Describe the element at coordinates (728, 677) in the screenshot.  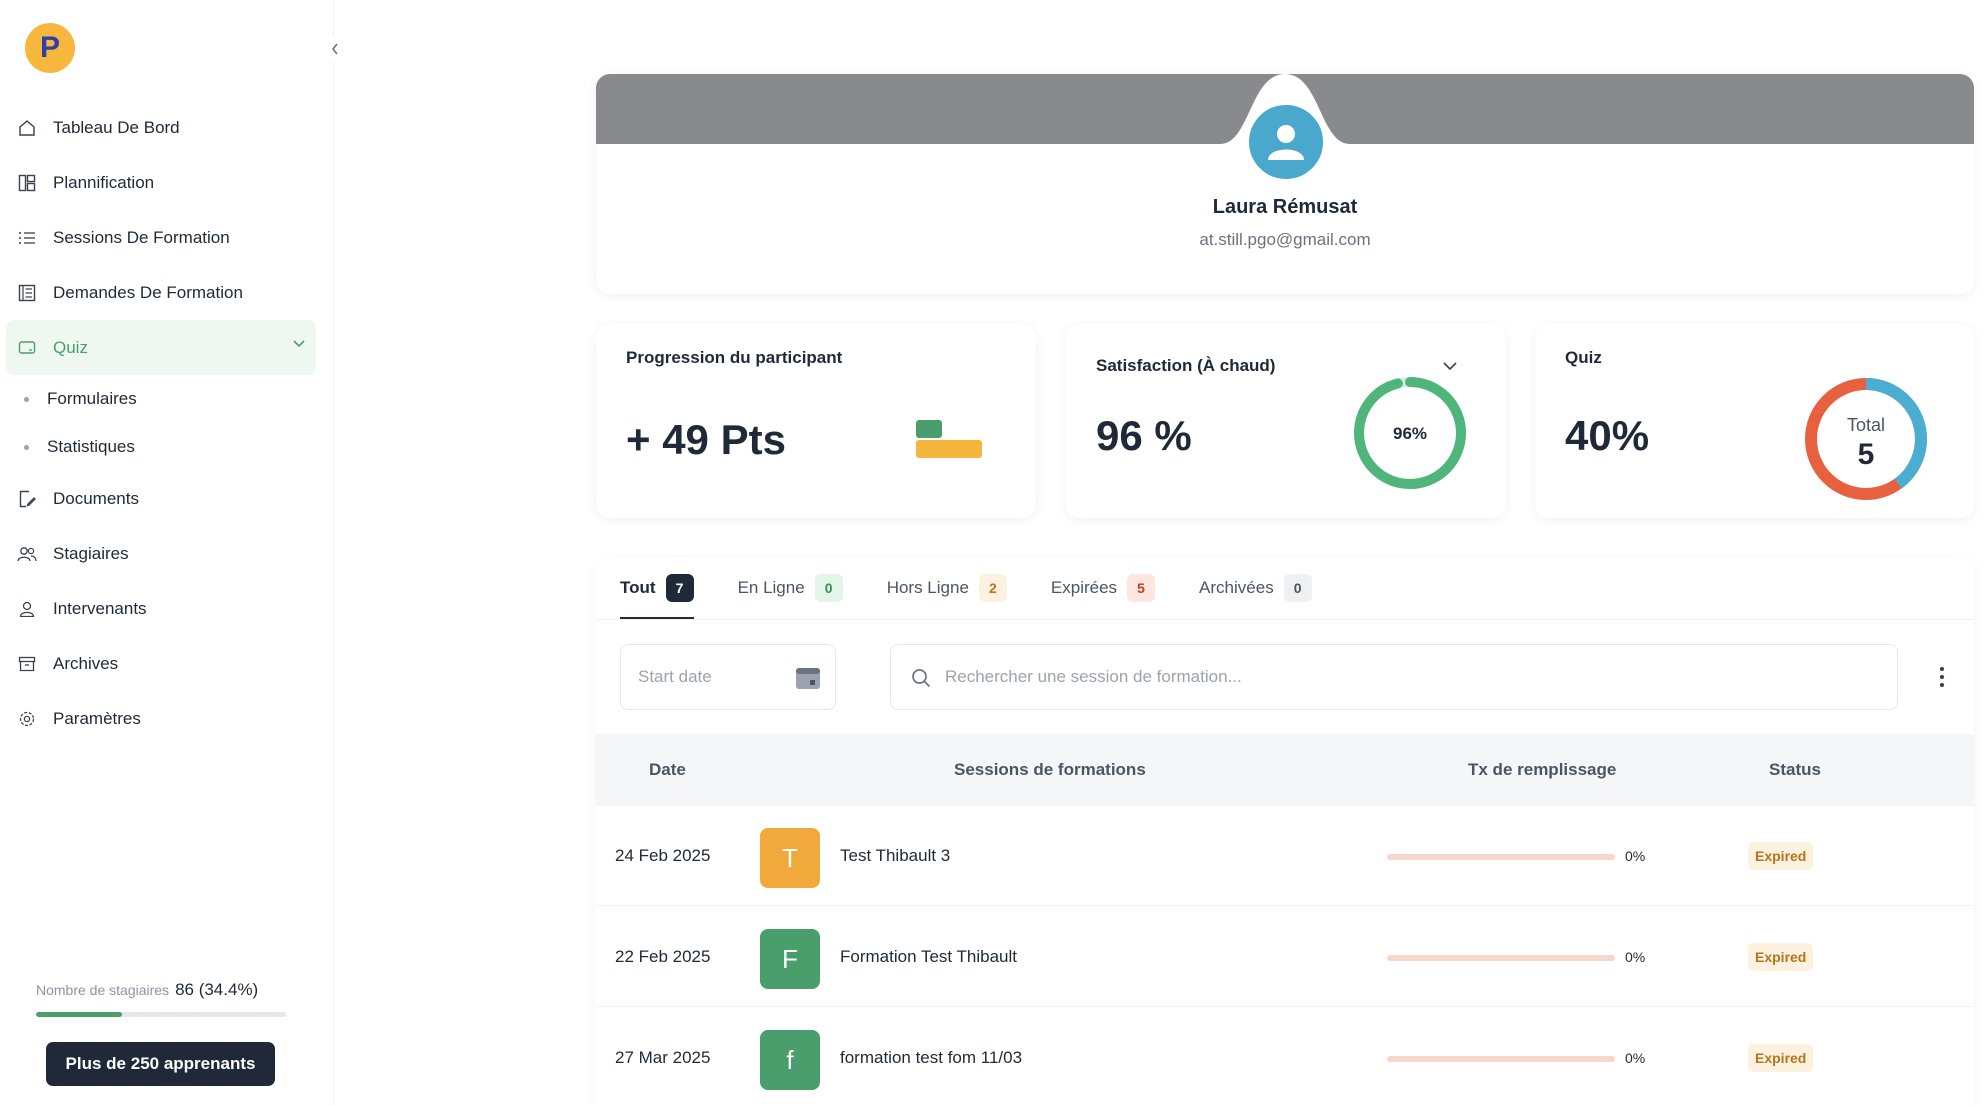
I see `start-date-input: Start date` at that location.